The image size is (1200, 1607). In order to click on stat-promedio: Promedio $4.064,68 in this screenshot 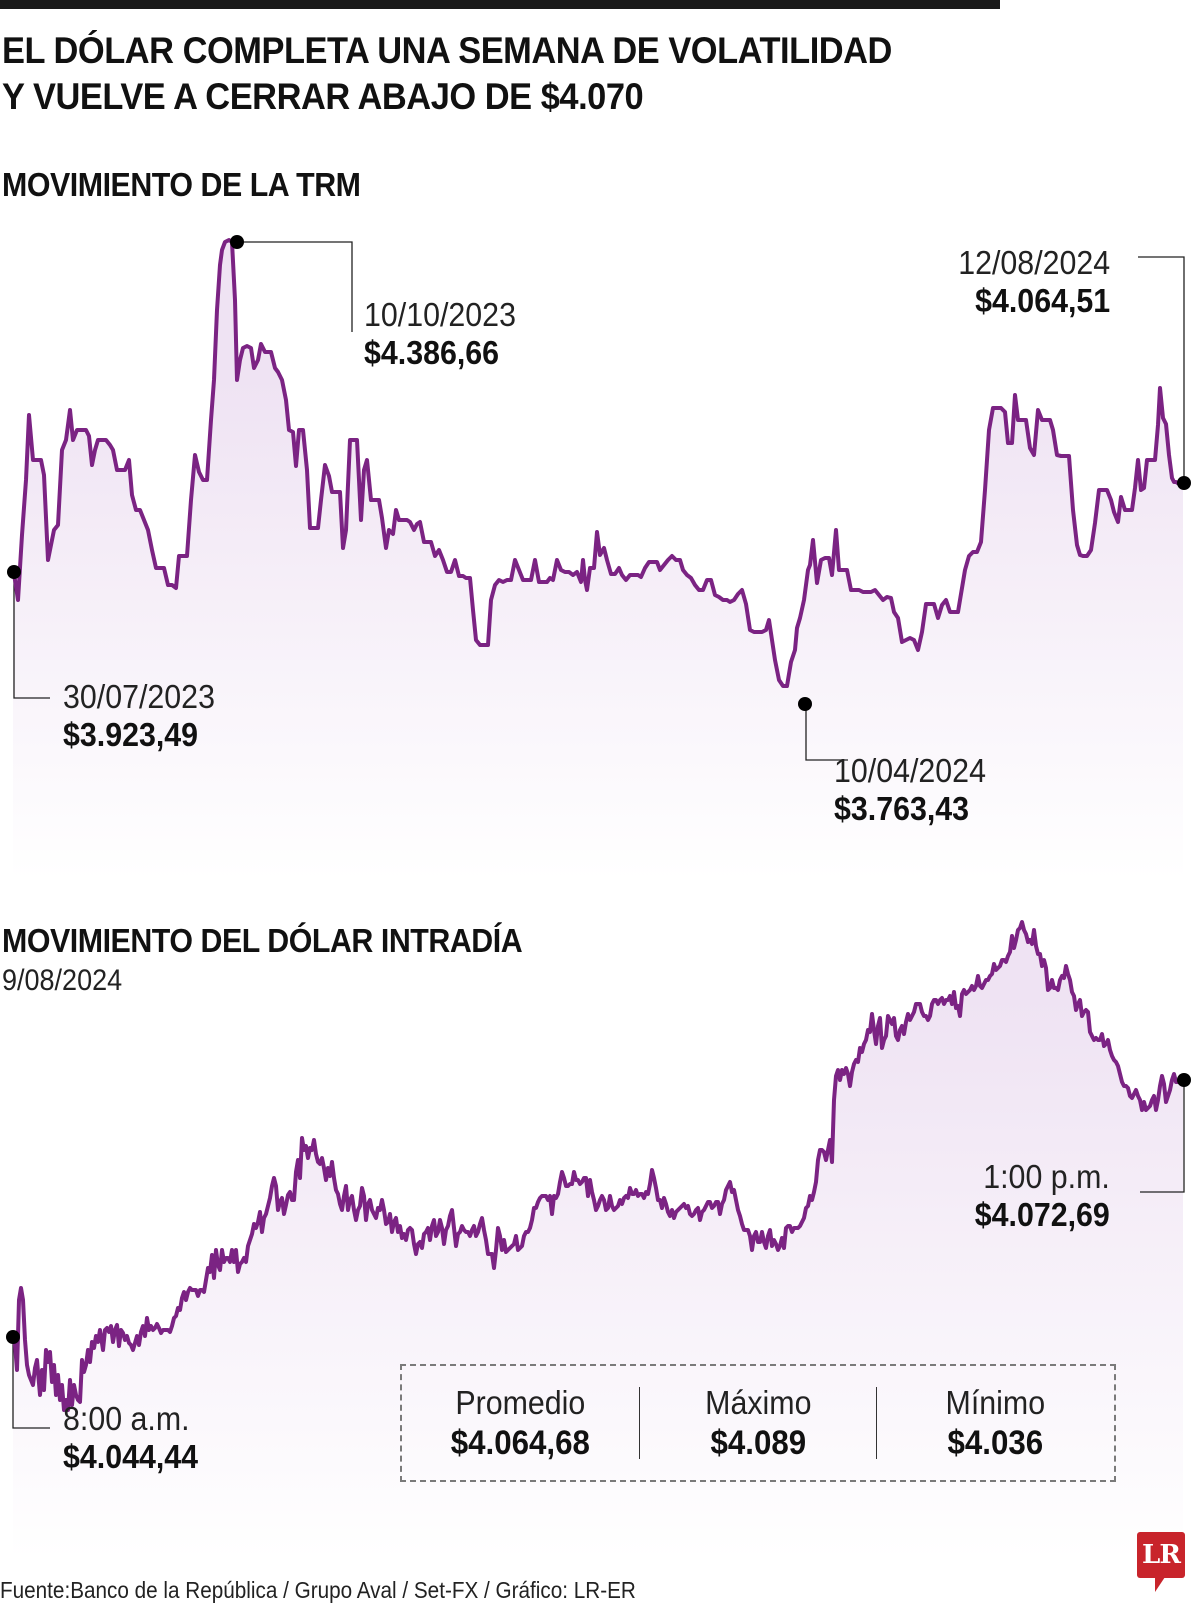, I will do `click(520, 1423)`.